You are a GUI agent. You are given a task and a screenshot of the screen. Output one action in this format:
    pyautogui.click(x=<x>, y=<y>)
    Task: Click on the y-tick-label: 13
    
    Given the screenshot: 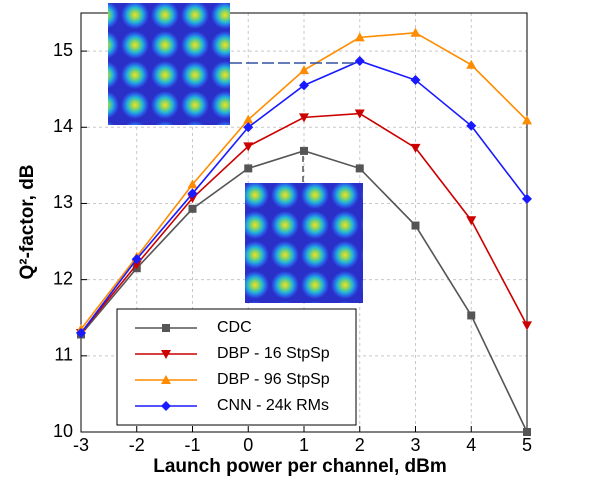 What is the action you would take?
    pyautogui.click(x=63, y=202)
    